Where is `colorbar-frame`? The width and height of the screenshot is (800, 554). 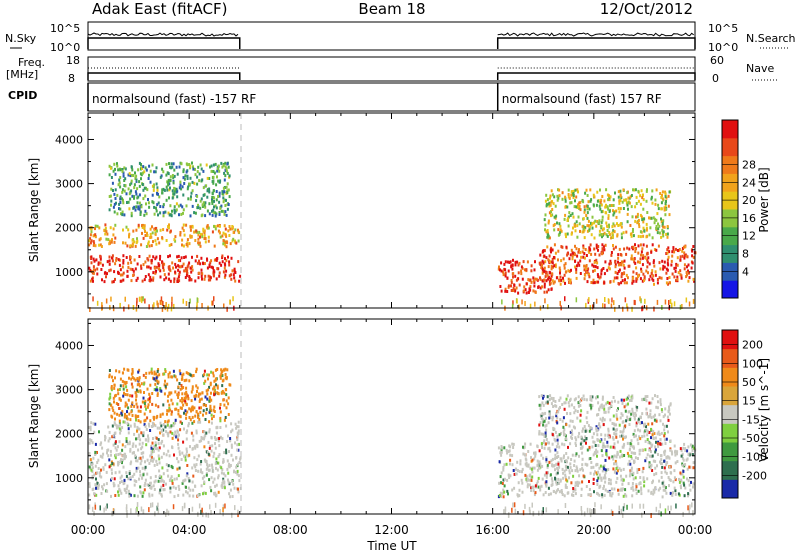
colorbar-frame is located at coordinates (730, 209).